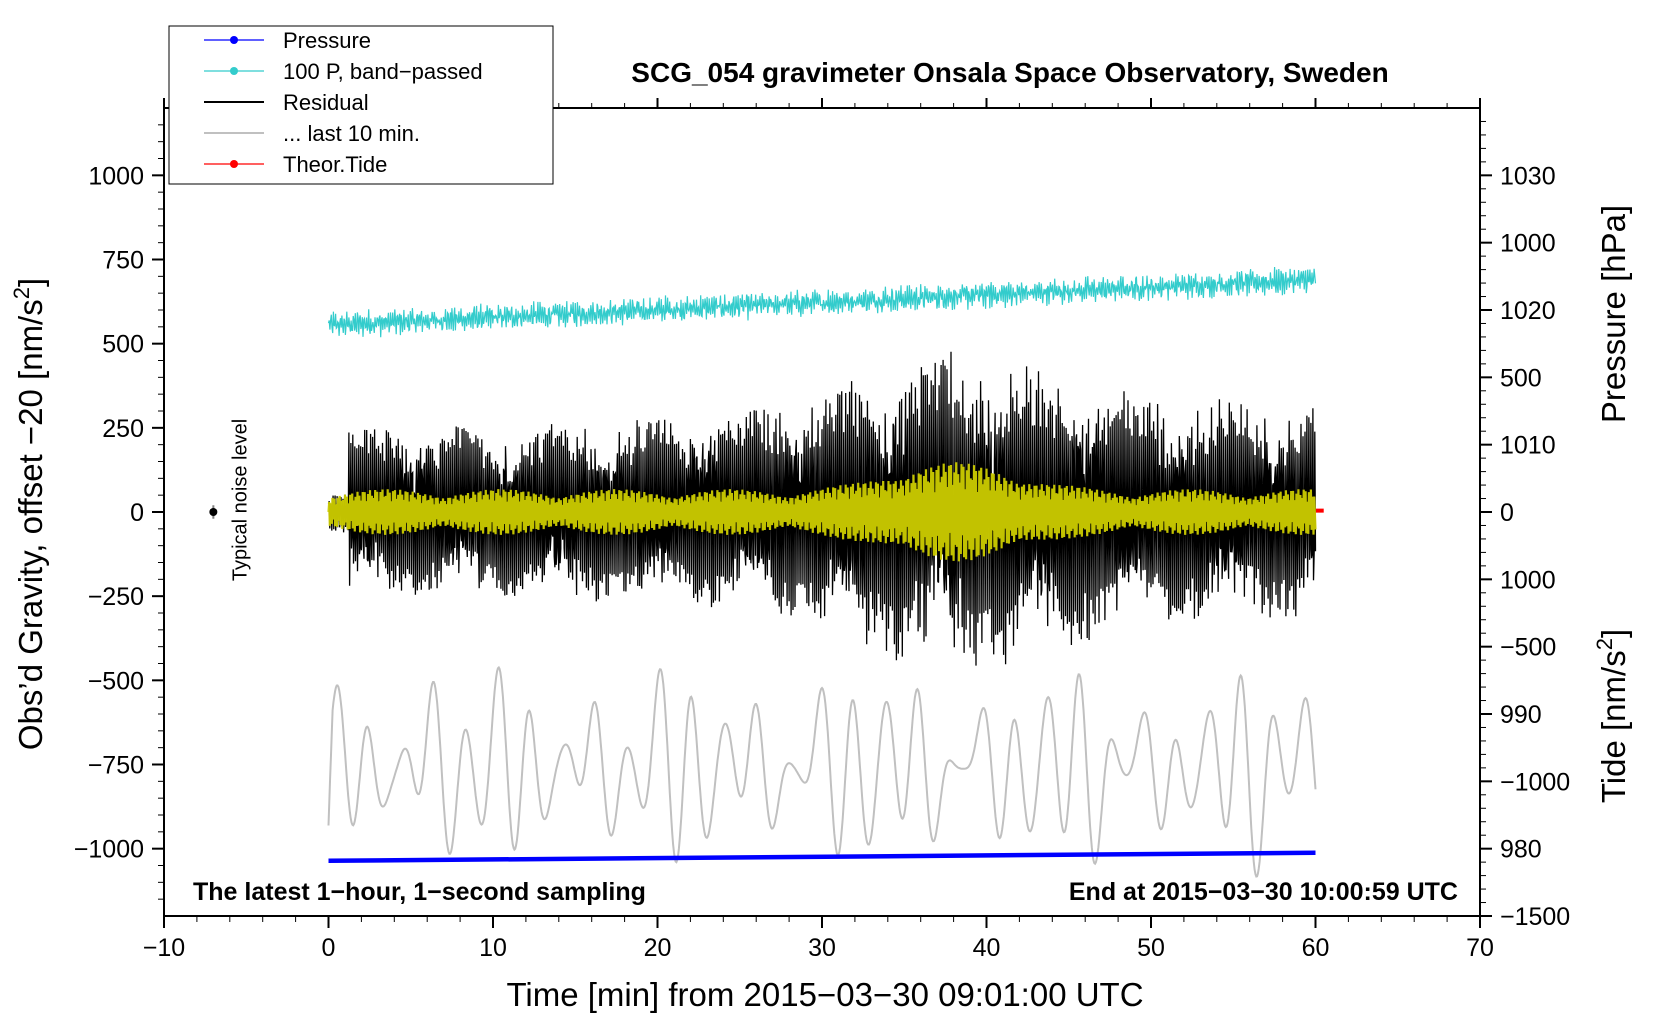  I want to click on y-tick-label-pressure: 1000, so click(1528, 580).